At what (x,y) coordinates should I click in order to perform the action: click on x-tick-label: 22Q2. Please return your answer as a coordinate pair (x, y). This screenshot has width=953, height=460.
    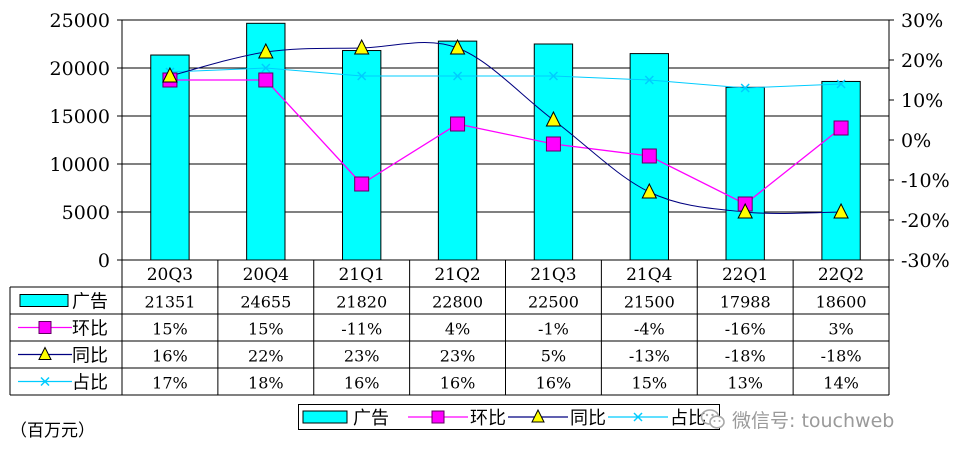
    Looking at the image, I should click on (841, 275).